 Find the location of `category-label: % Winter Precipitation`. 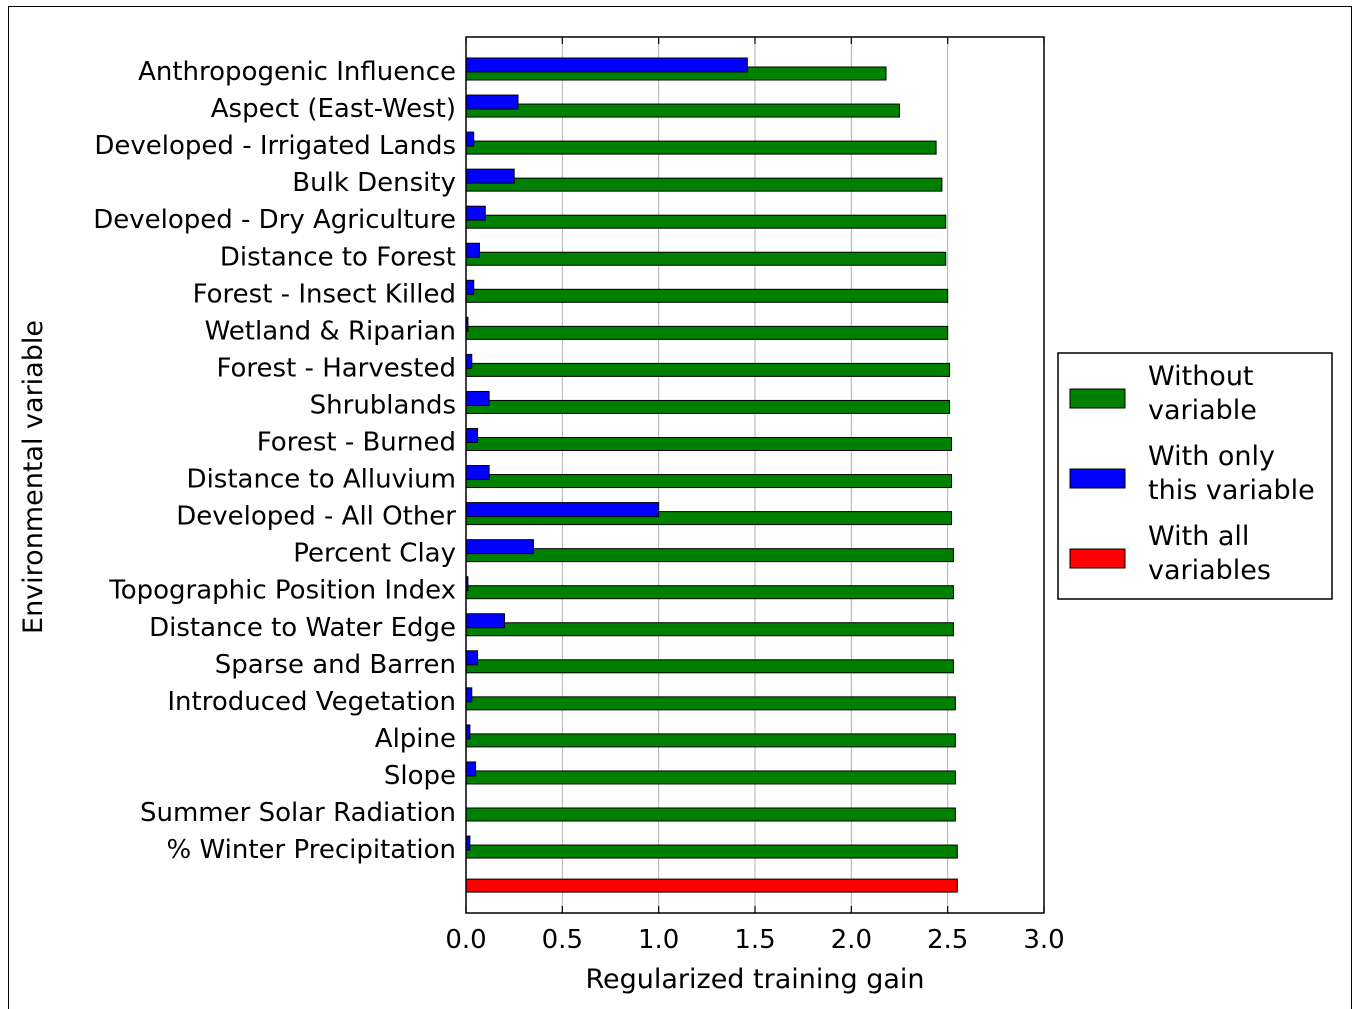

category-label: % Winter Precipitation is located at coordinates (311, 850).